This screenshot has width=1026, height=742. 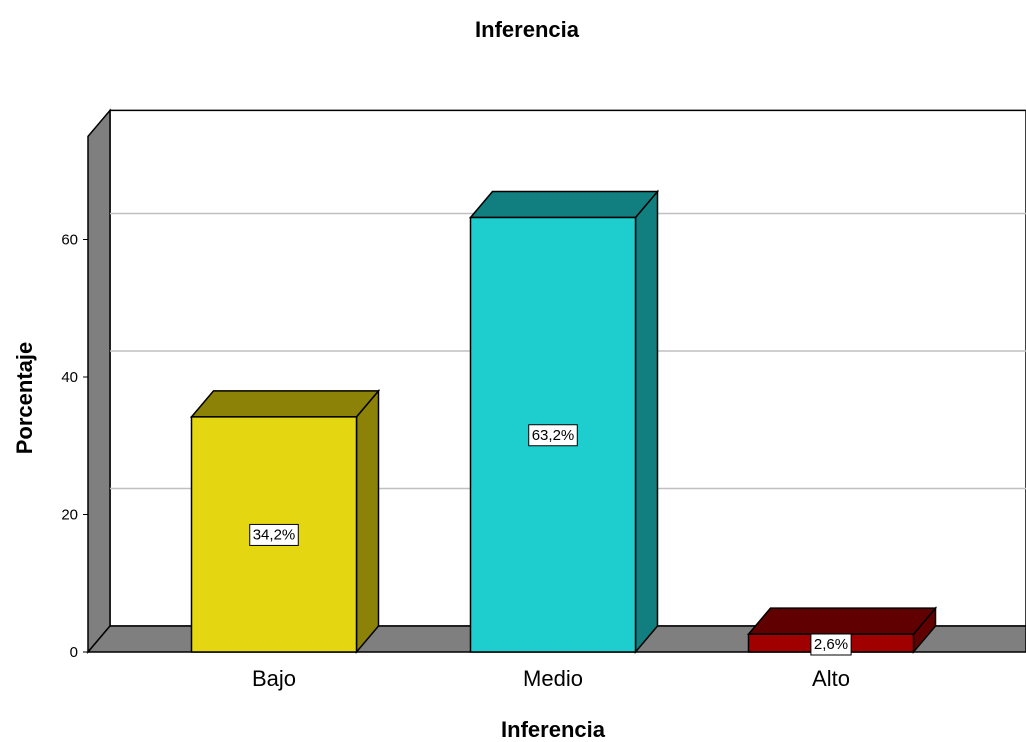 I want to click on y-tick-label: 60, so click(x=69, y=240).